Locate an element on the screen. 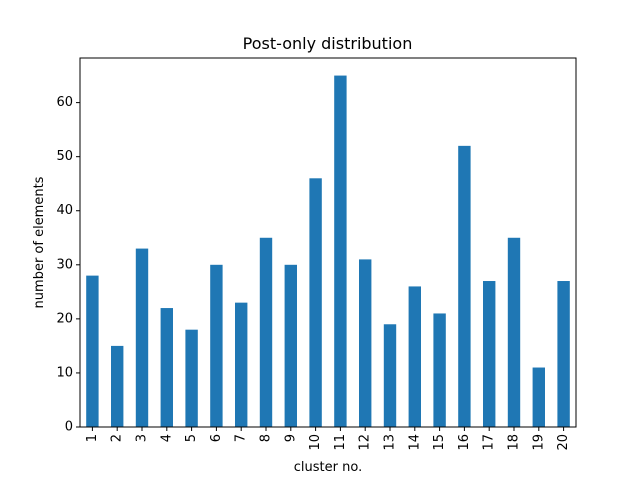 This screenshot has width=640, height=480. x-tick-label: 3 is located at coordinates (142, 438).